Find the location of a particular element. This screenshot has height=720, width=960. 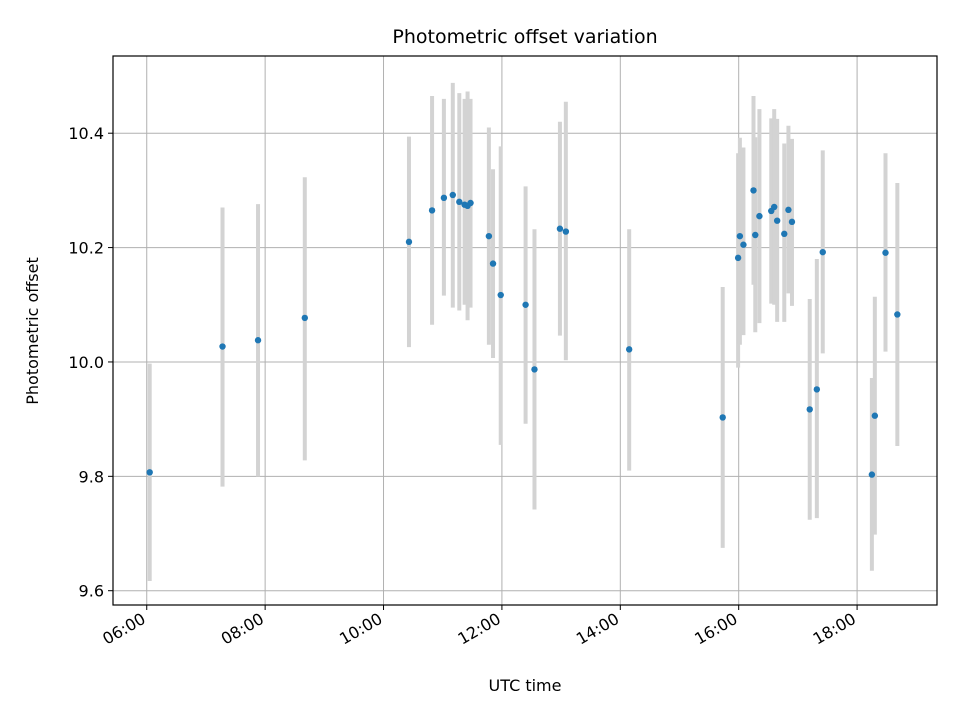

chart-title: Photometric offset variation is located at coordinates (524, 37).